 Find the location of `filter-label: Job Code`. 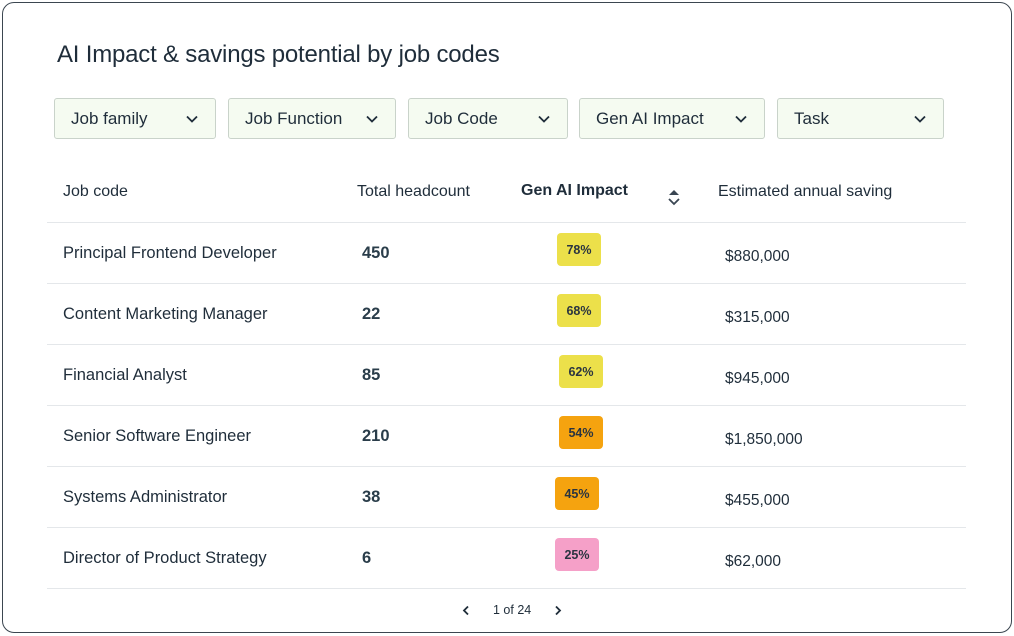

filter-label: Job Code is located at coordinates (461, 118).